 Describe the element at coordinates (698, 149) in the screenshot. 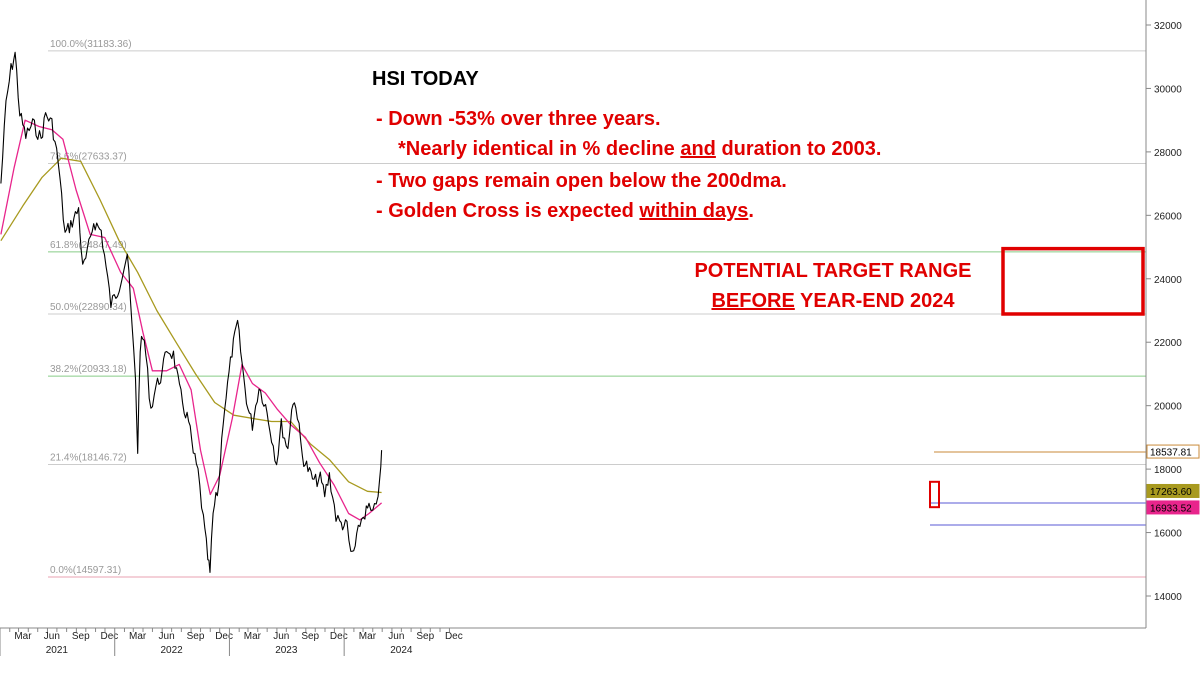

I see `annotation-line-2-underlined: and` at that location.